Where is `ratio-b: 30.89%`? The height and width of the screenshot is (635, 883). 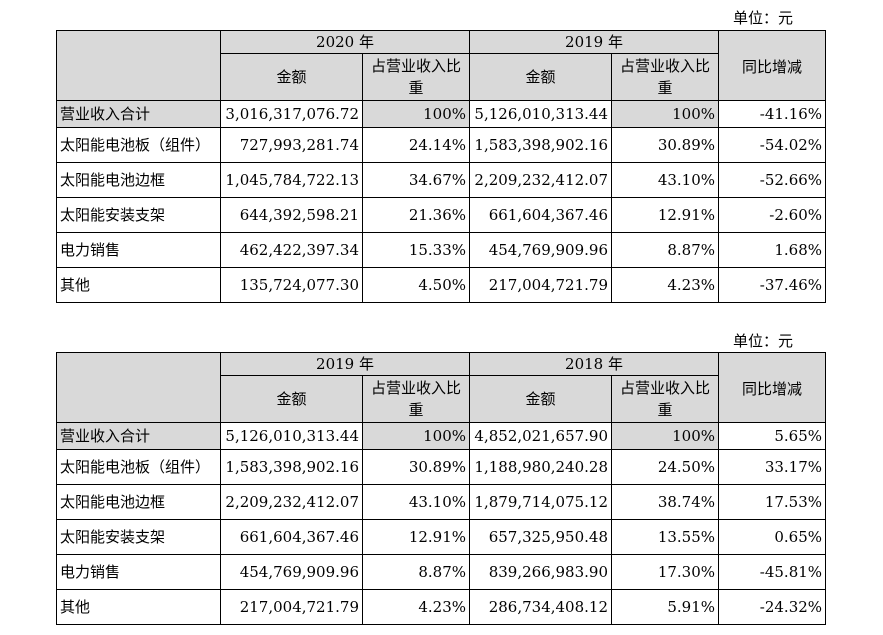 ratio-b: 30.89% is located at coordinates (665, 145).